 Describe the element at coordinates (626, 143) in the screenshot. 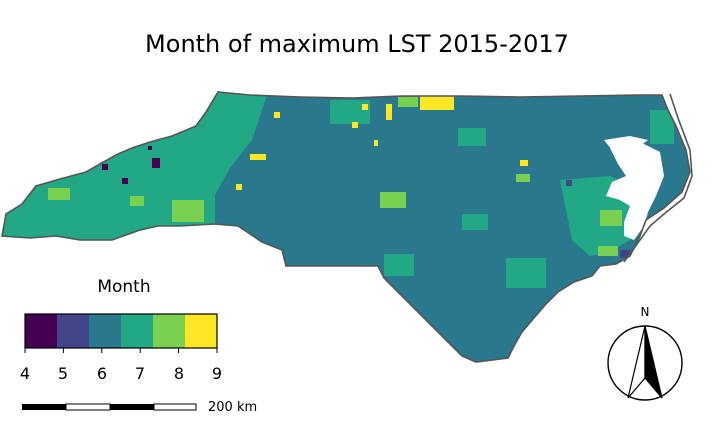

I see `albemarle-sound` at that location.